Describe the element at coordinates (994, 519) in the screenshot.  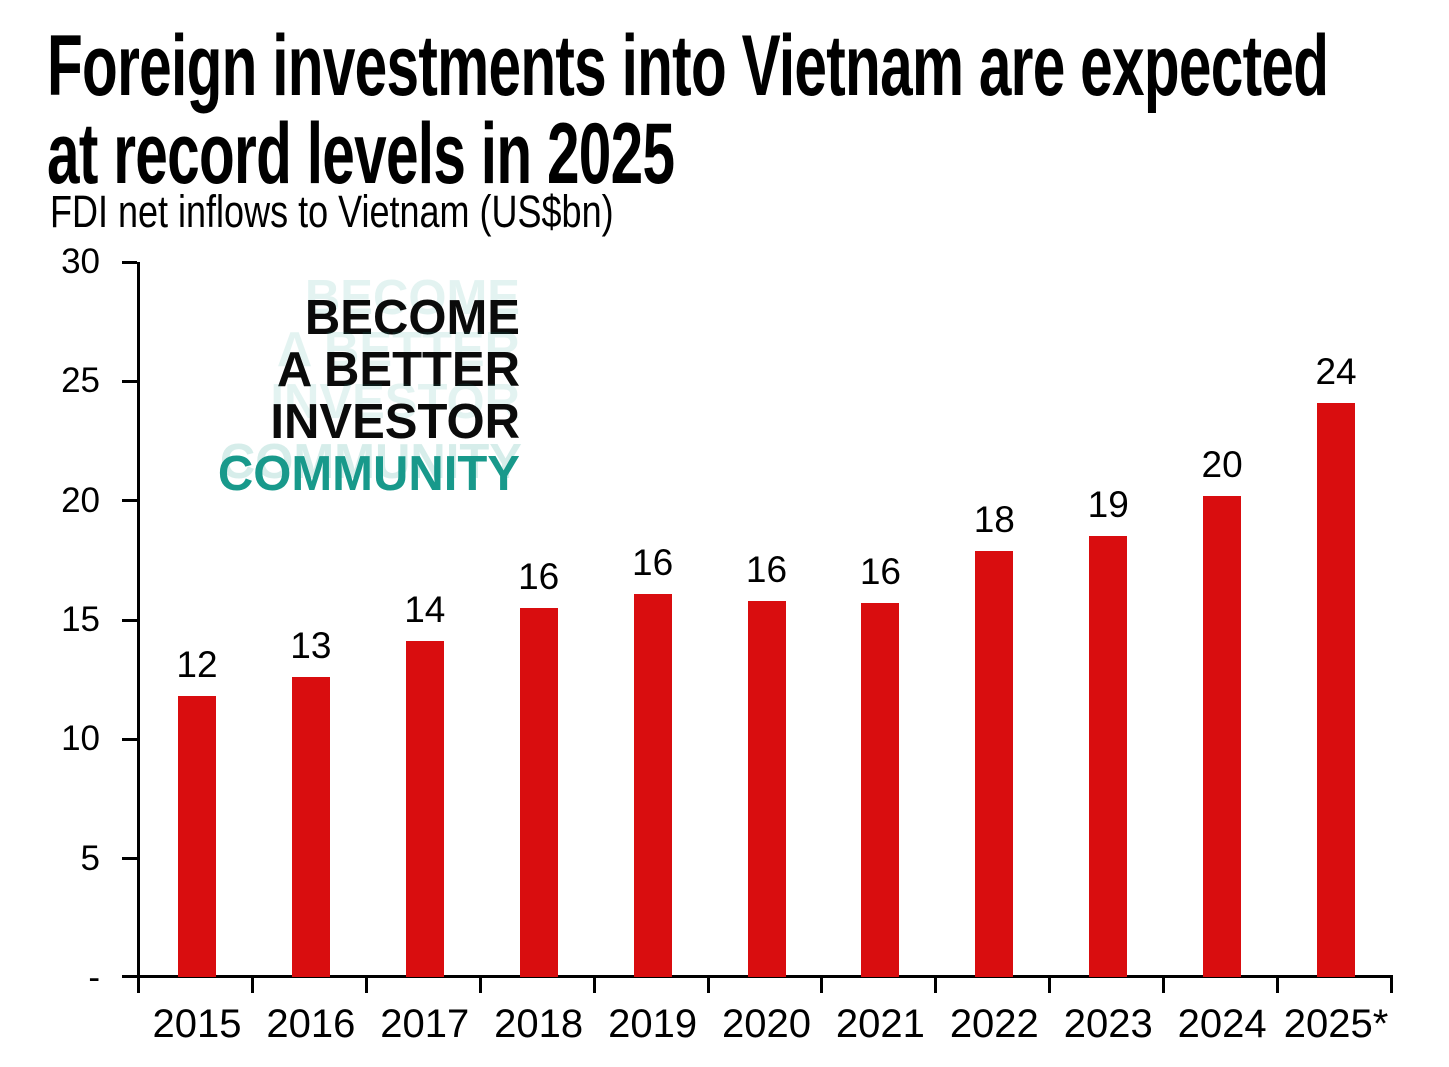
I see `bar-value-label: 18` at that location.